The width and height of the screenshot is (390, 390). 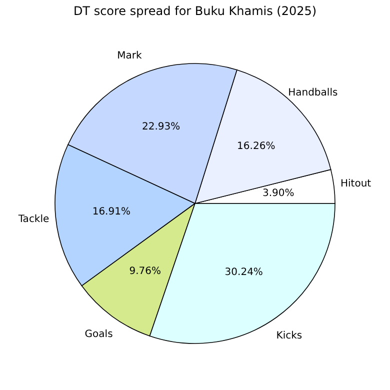 What do you see at coordinates (289, 336) in the screenshot?
I see `slice-label: Kicks` at bounding box center [289, 336].